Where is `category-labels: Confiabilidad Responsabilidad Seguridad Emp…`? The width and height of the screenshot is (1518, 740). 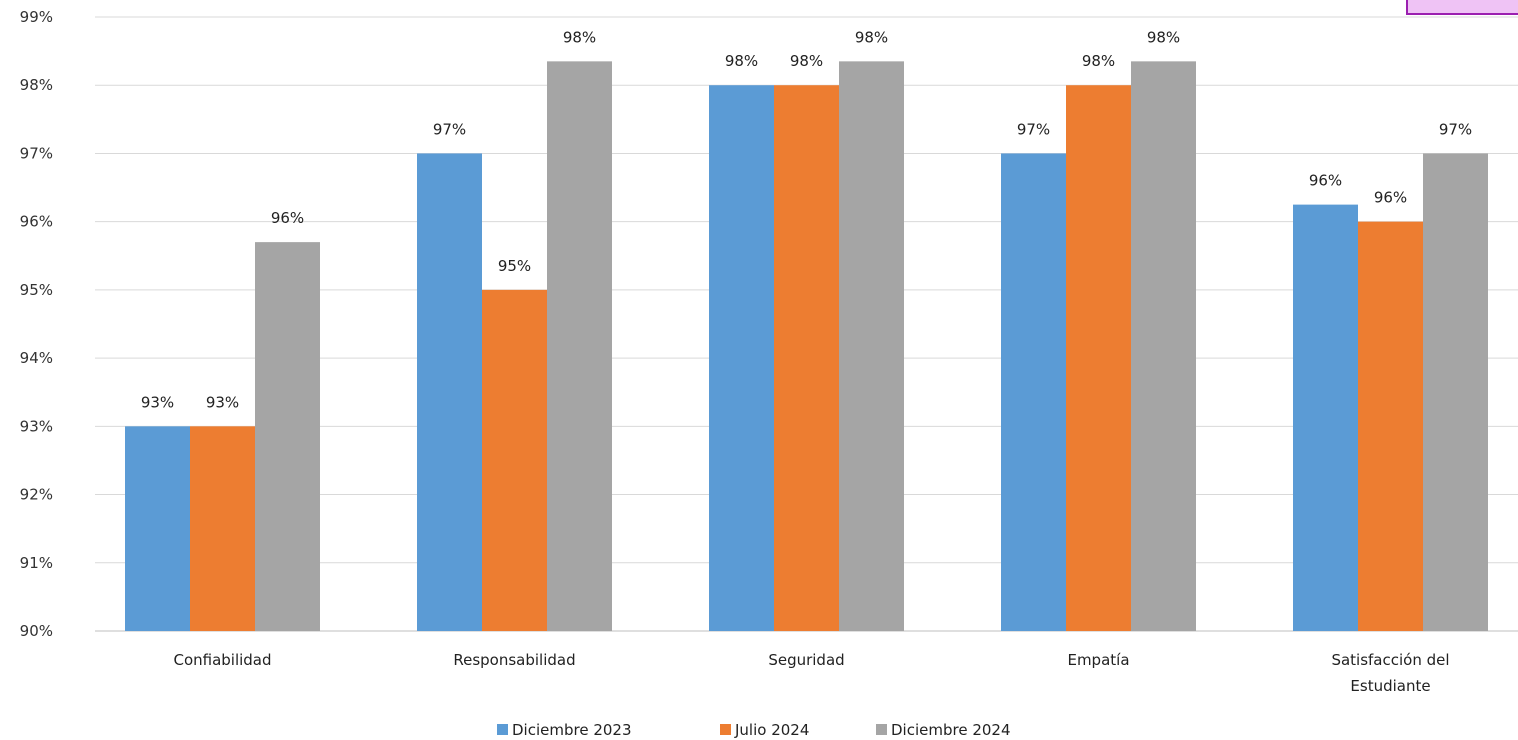
category-labels: Confiabilidad Responsabilidad Seguridad Emp… is located at coordinates (811, 673).